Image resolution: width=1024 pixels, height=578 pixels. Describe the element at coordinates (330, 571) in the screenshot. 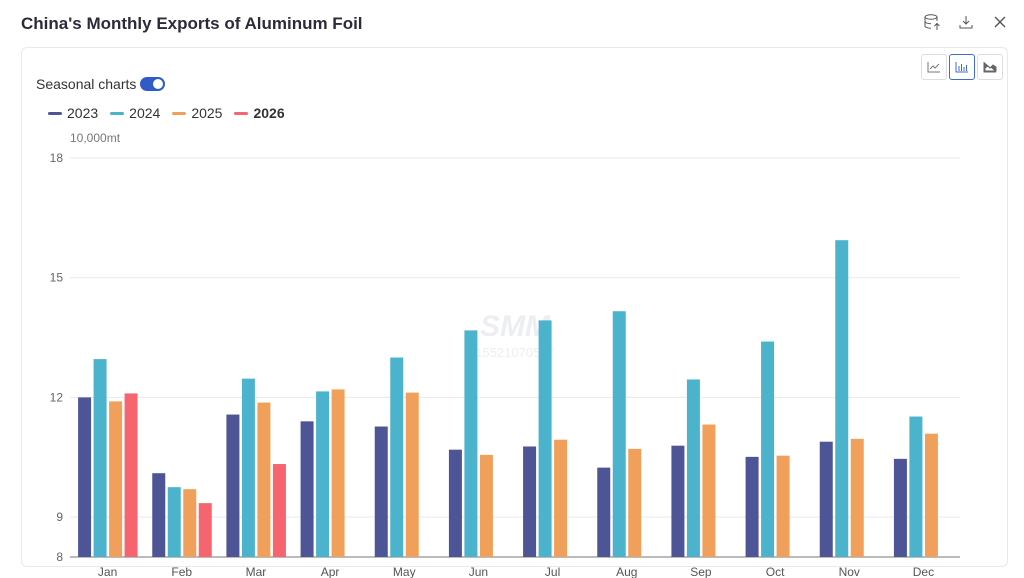

I see `x-tick-label: Apr` at that location.